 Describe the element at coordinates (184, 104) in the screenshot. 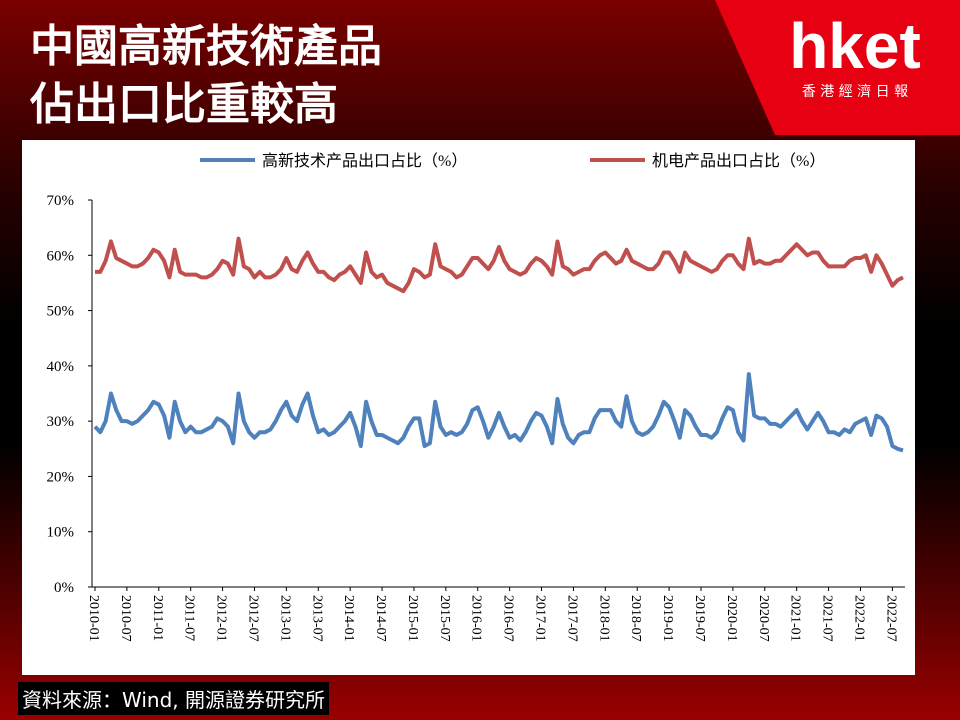

I see `title-line: 佔出口比重較高` at that location.